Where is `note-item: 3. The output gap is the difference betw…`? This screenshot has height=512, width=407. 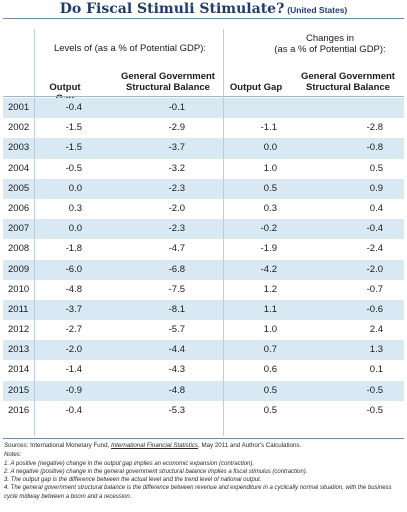
note-item: 3. The output gap is the difference betw… is located at coordinates (133, 480).